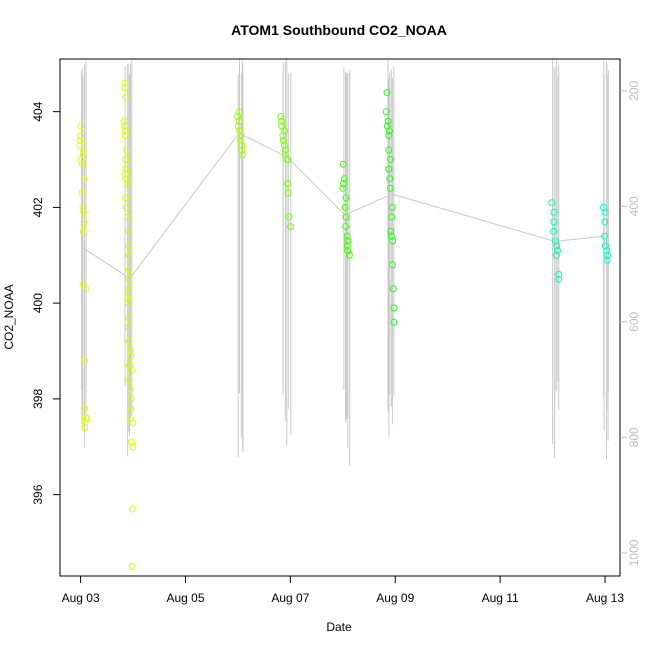 Image resolution: width=650 pixels, height=650 pixels. Describe the element at coordinates (38, 494) in the screenshot. I see `y-tick-label: 396` at that location.